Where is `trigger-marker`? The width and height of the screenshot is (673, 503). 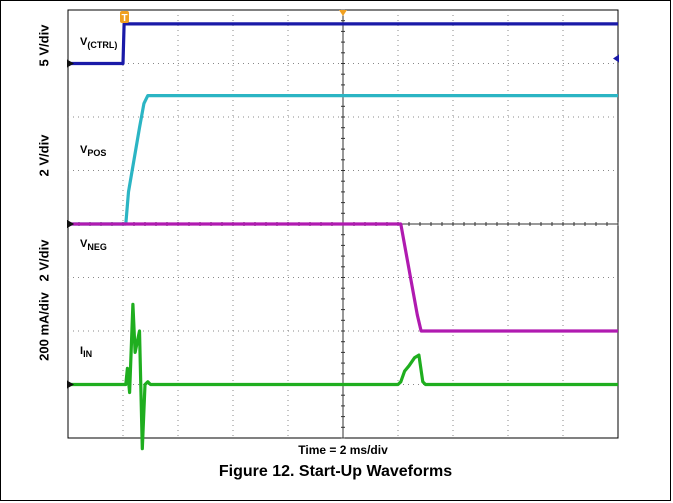
trigger-marker is located at coordinates (124, 17).